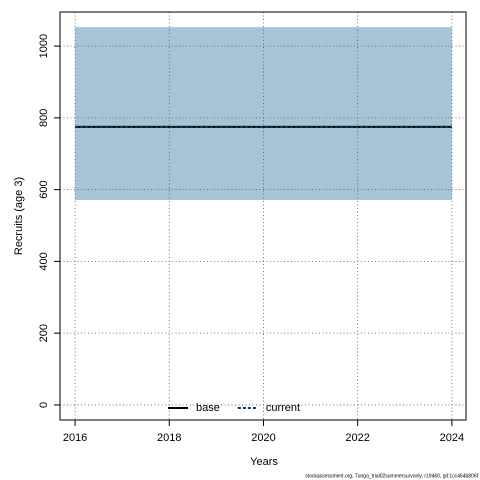 The height and width of the screenshot is (480, 480). Describe the element at coordinates (264, 462) in the screenshot. I see `x-axis-label: Years` at that location.